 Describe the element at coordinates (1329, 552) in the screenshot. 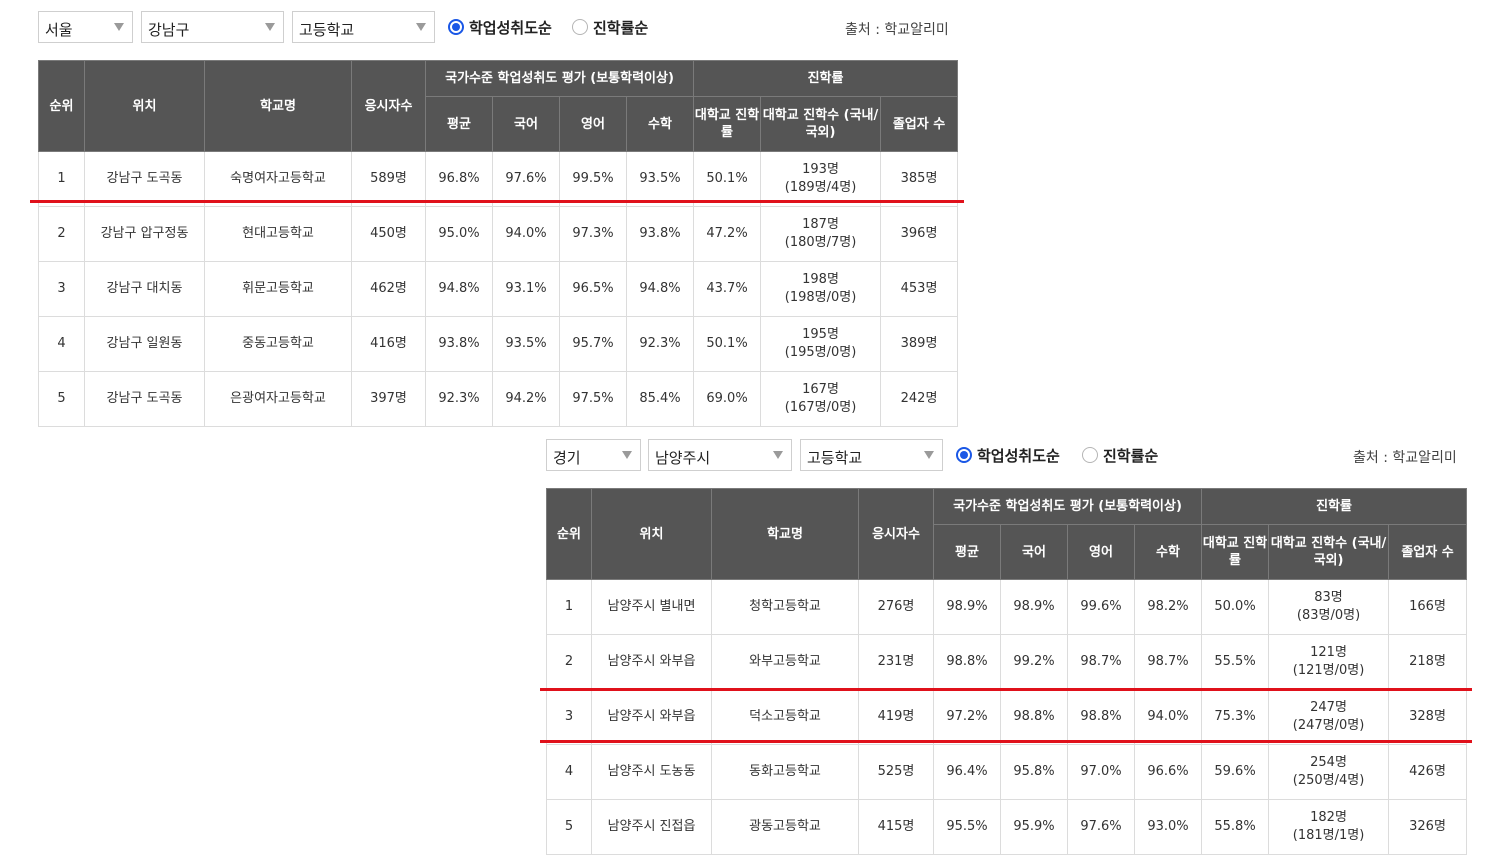

I see `header-univ-count: 대학교 진학수 (국내/국외)` at that location.